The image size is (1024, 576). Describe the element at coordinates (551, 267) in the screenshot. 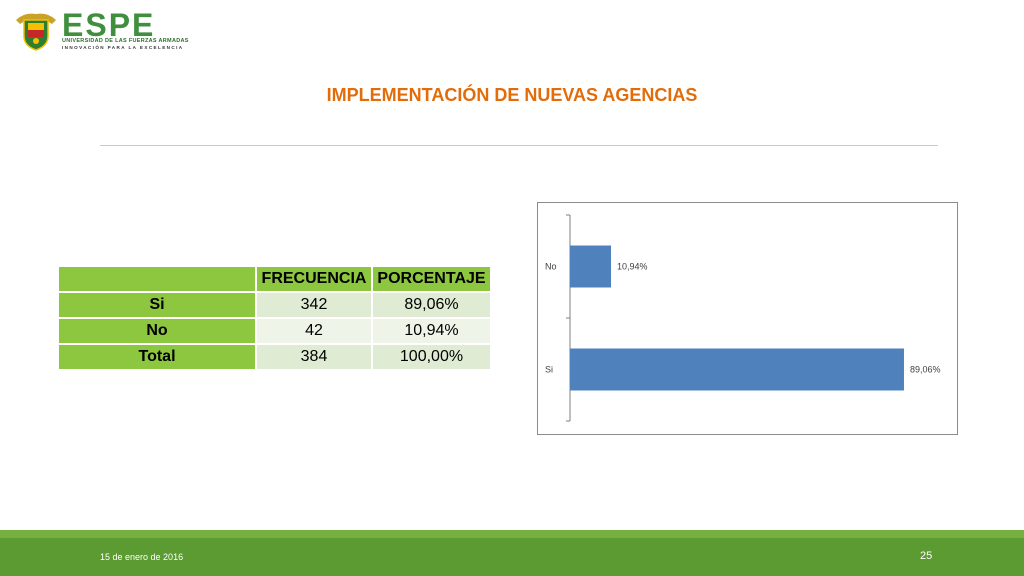

I see `category-label: No` at that location.